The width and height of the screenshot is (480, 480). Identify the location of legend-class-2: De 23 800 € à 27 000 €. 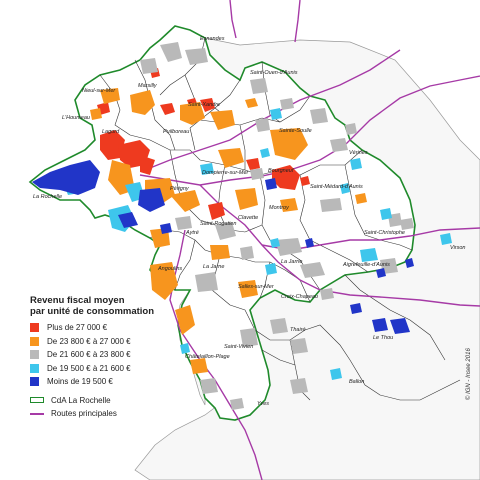
(110, 342).